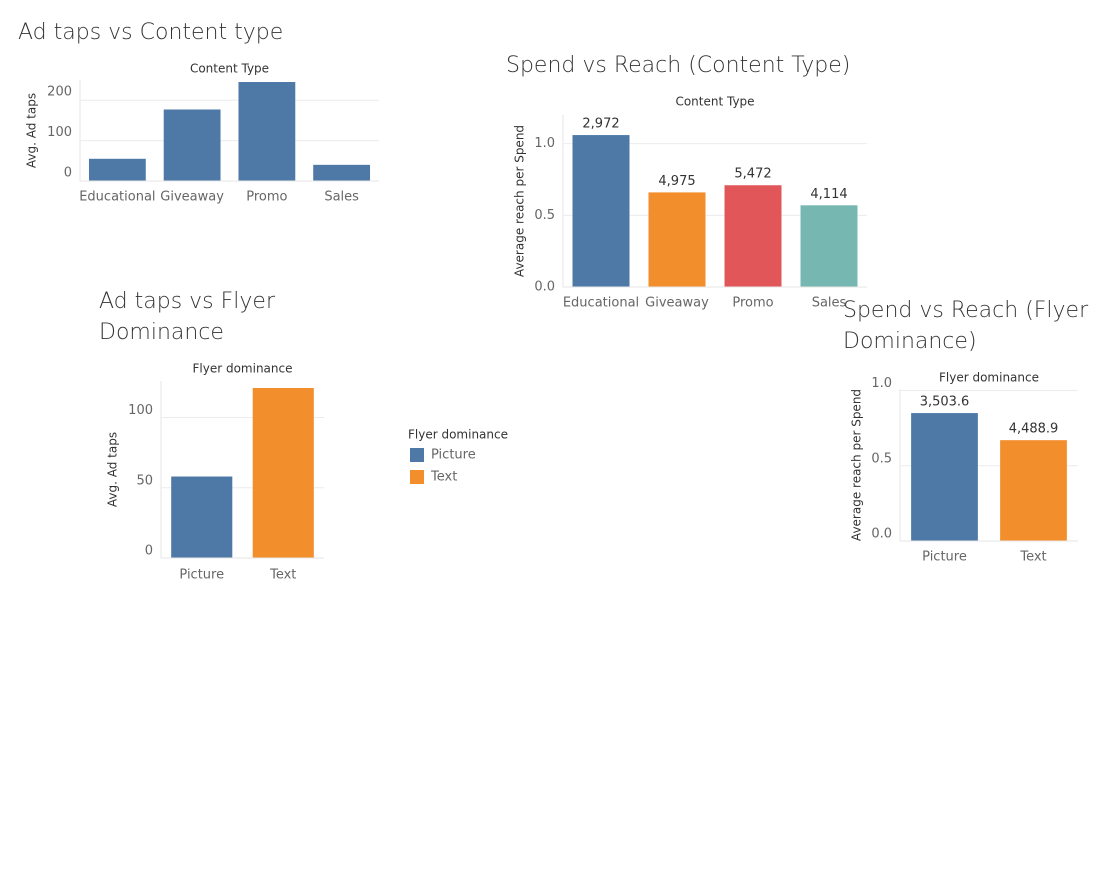  Describe the element at coordinates (945, 402) in the screenshot. I see `bar-label: 3,503.6` at that location.